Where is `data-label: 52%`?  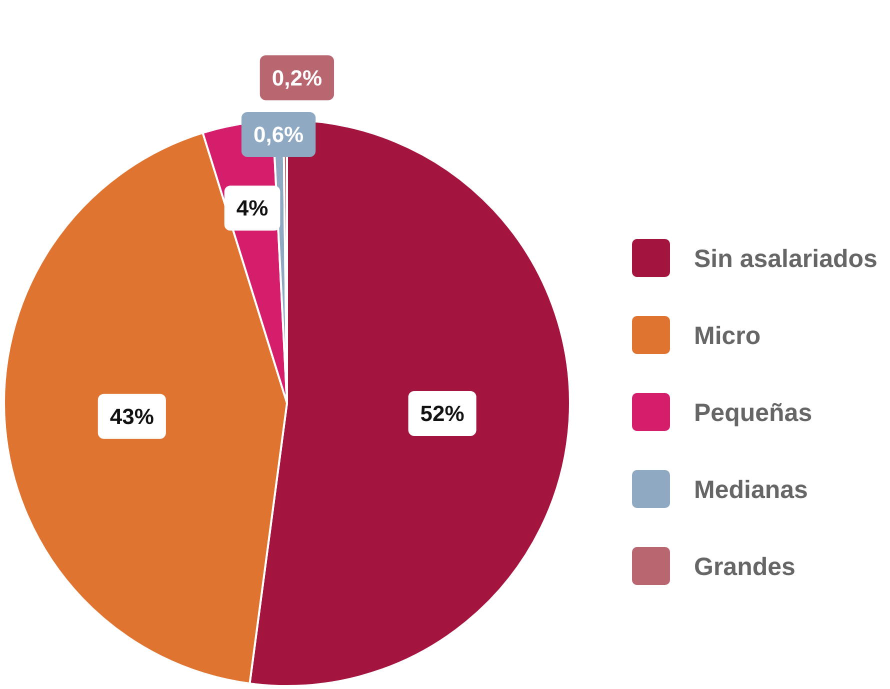
data-label: 52% is located at coordinates (442, 413).